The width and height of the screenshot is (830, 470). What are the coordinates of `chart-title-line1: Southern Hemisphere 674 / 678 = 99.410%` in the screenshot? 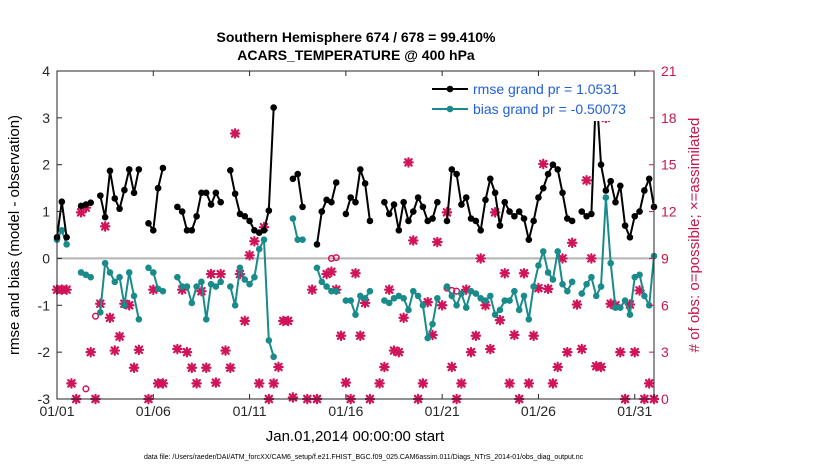 It's located at (357, 37).